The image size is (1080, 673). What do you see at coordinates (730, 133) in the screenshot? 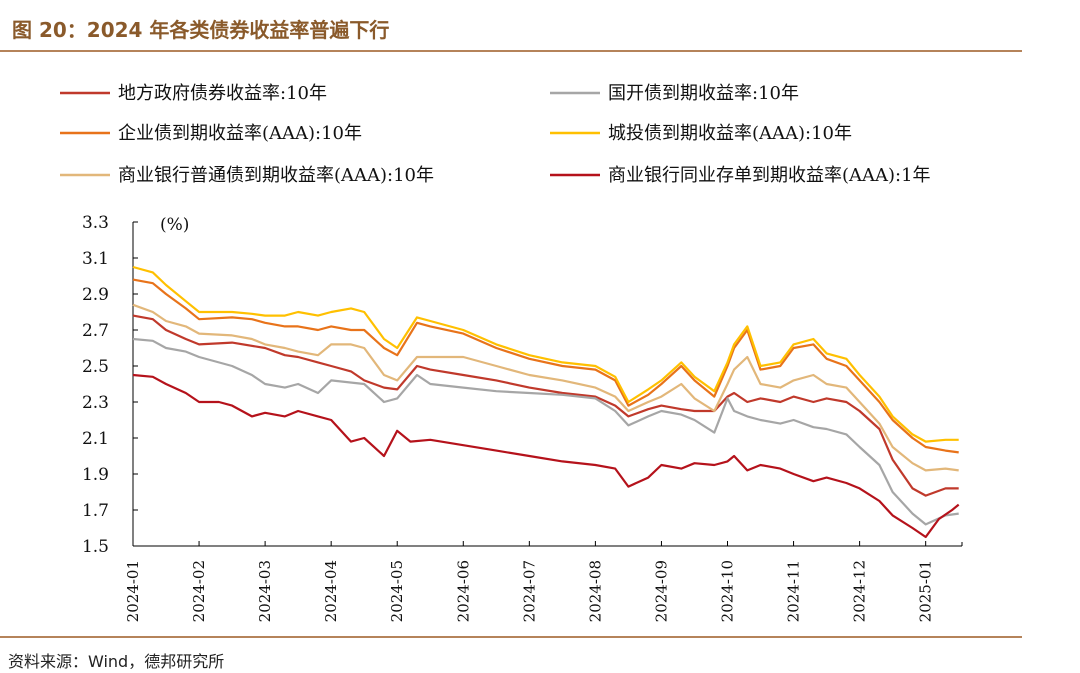
I see `legend-label-4: 城投债到期收益率(AAA):10年` at bounding box center [730, 133].